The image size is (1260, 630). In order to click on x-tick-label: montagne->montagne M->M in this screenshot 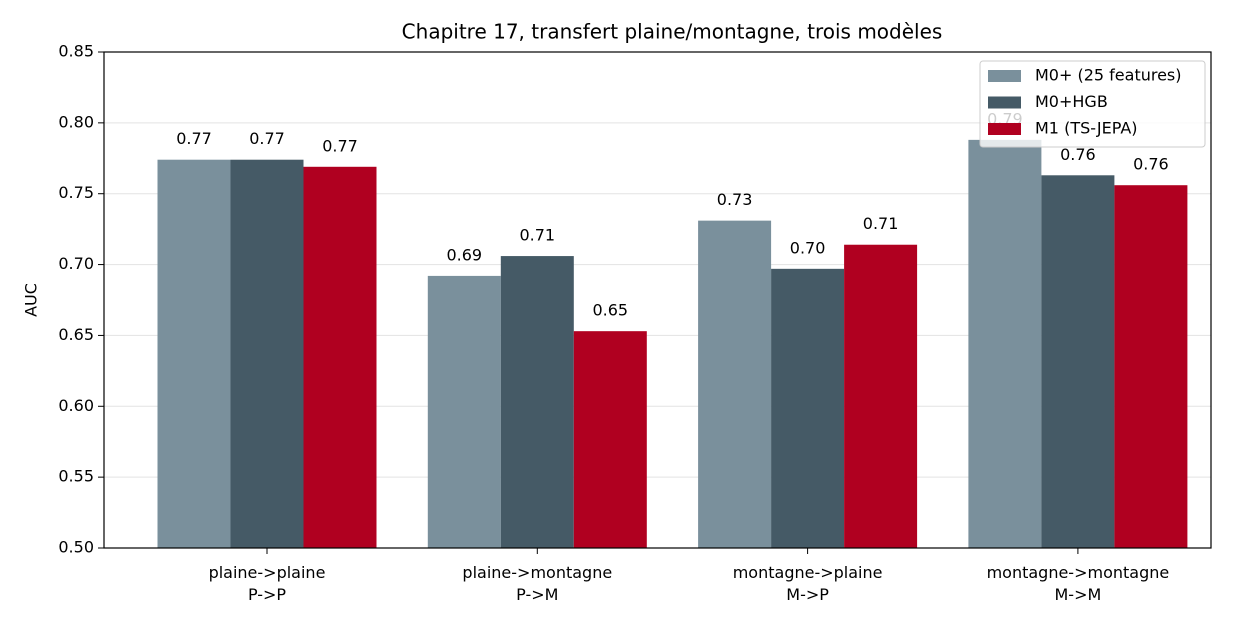, I will do `click(1078, 583)`.